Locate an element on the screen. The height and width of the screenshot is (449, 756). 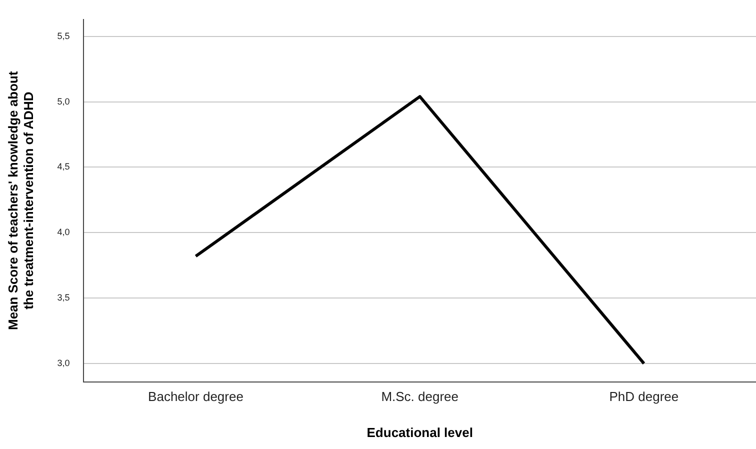
y-axis-title: Mean Score of teachers' knowledge about the treatment-intervention of ADHD is located at coordinates (20, 200).